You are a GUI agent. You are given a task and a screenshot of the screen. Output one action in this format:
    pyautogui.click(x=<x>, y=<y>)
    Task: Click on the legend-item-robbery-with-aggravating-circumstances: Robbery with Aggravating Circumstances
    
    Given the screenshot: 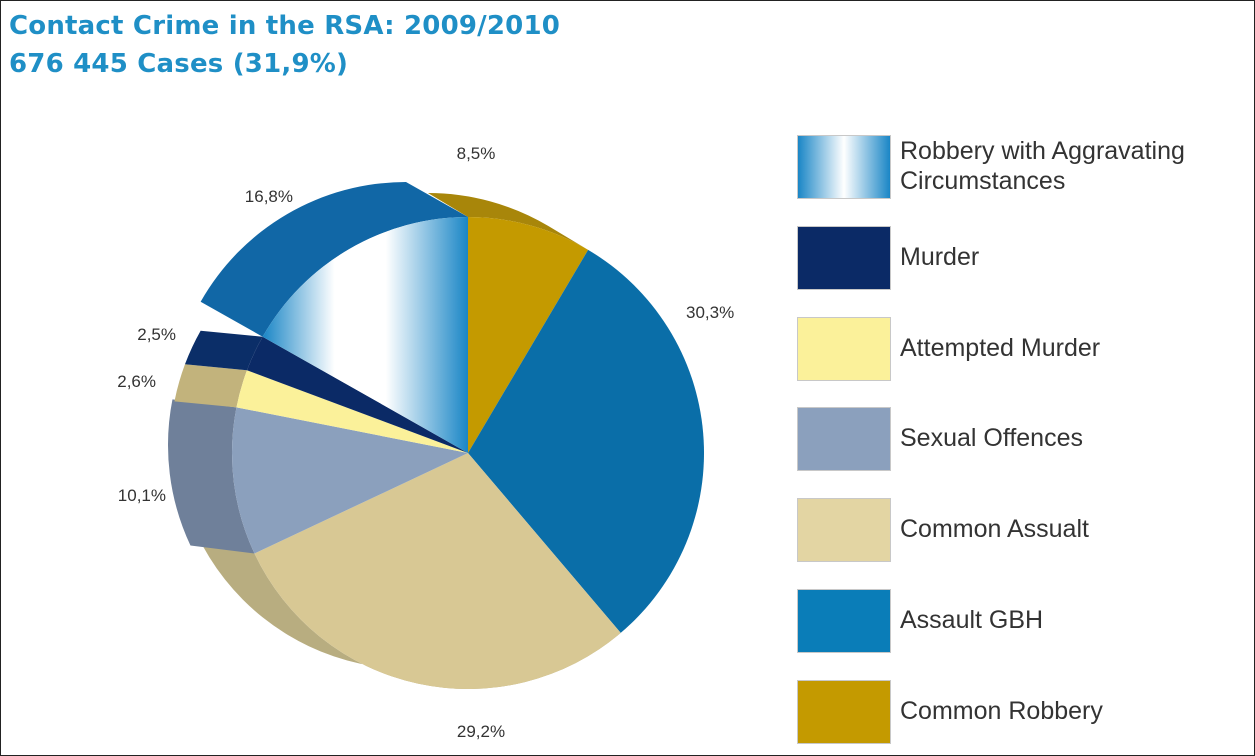 What is the action you would take?
    pyautogui.click(x=1017, y=168)
    